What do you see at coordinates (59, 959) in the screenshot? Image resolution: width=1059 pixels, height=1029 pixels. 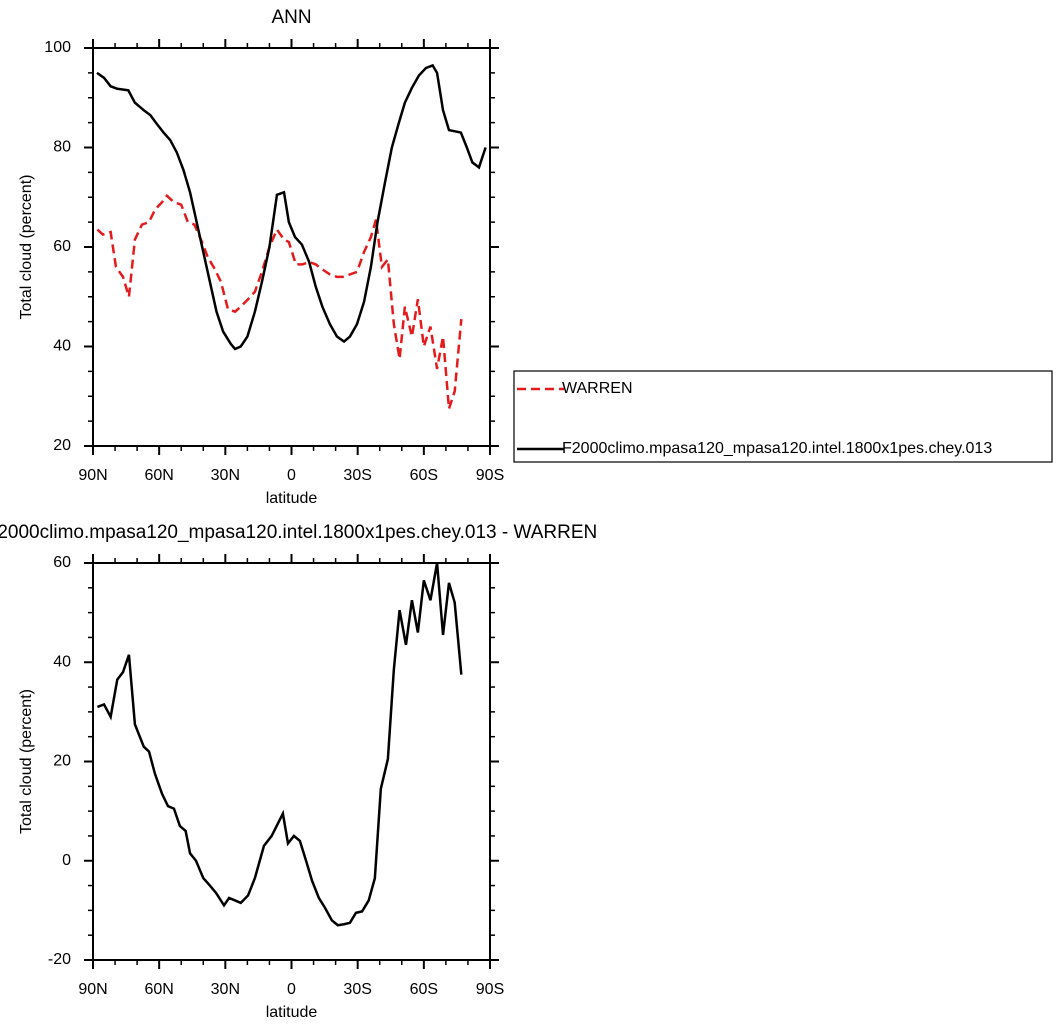 I see `y-tick-label: -20` at bounding box center [59, 959].